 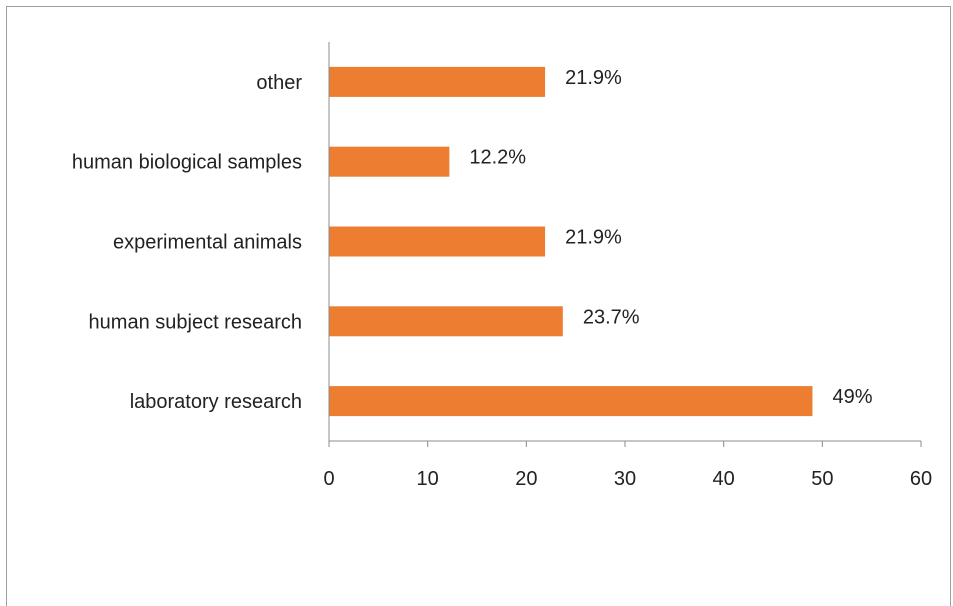 I want to click on x-tick-label: 20, so click(x=526, y=479).